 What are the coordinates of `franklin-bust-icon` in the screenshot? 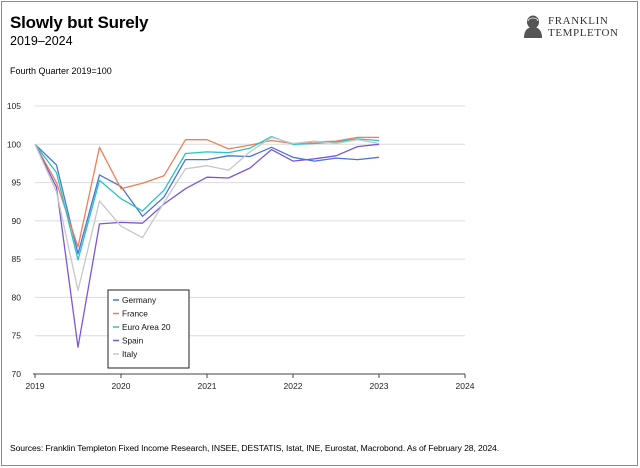 It's located at (533, 26).